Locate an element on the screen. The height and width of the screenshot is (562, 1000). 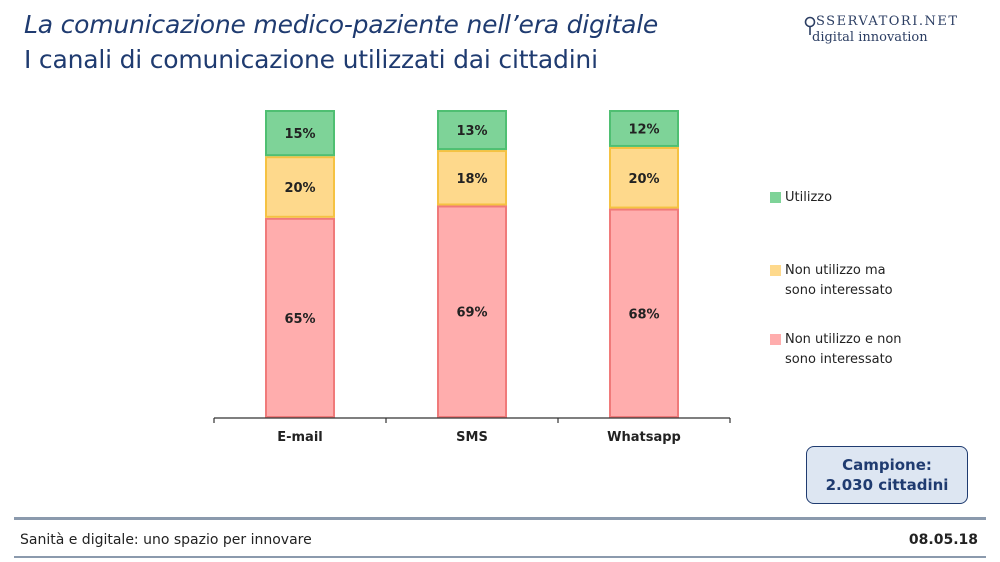
bar-data-label: 18% is located at coordinates (471, 179).